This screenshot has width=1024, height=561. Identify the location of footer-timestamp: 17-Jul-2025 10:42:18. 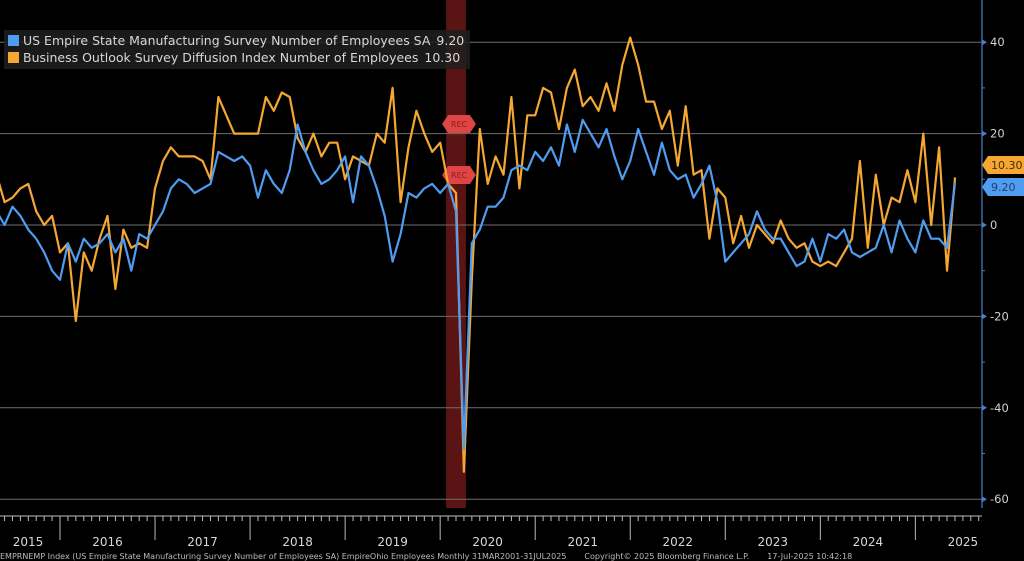
(810, 556).